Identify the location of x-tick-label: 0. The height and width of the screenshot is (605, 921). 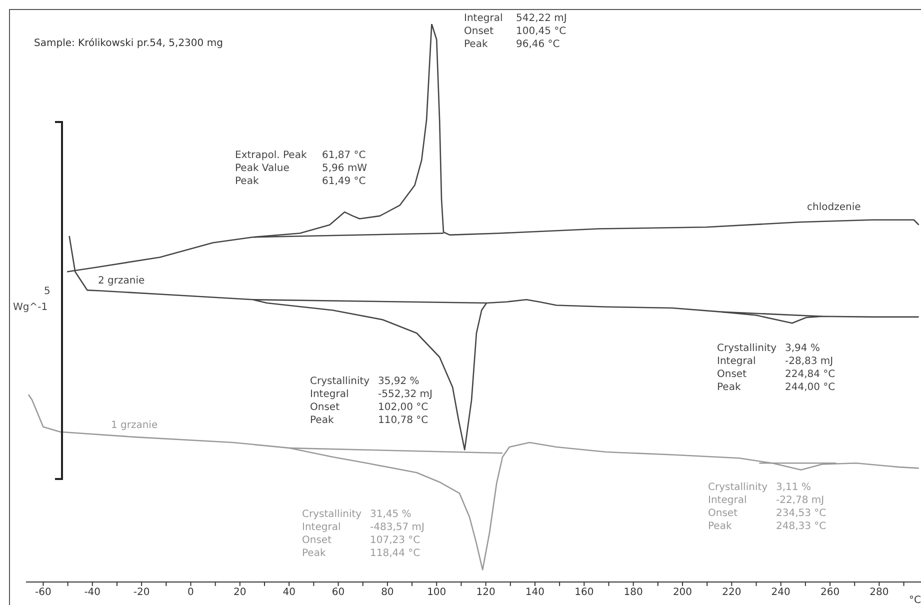
(191, 592).